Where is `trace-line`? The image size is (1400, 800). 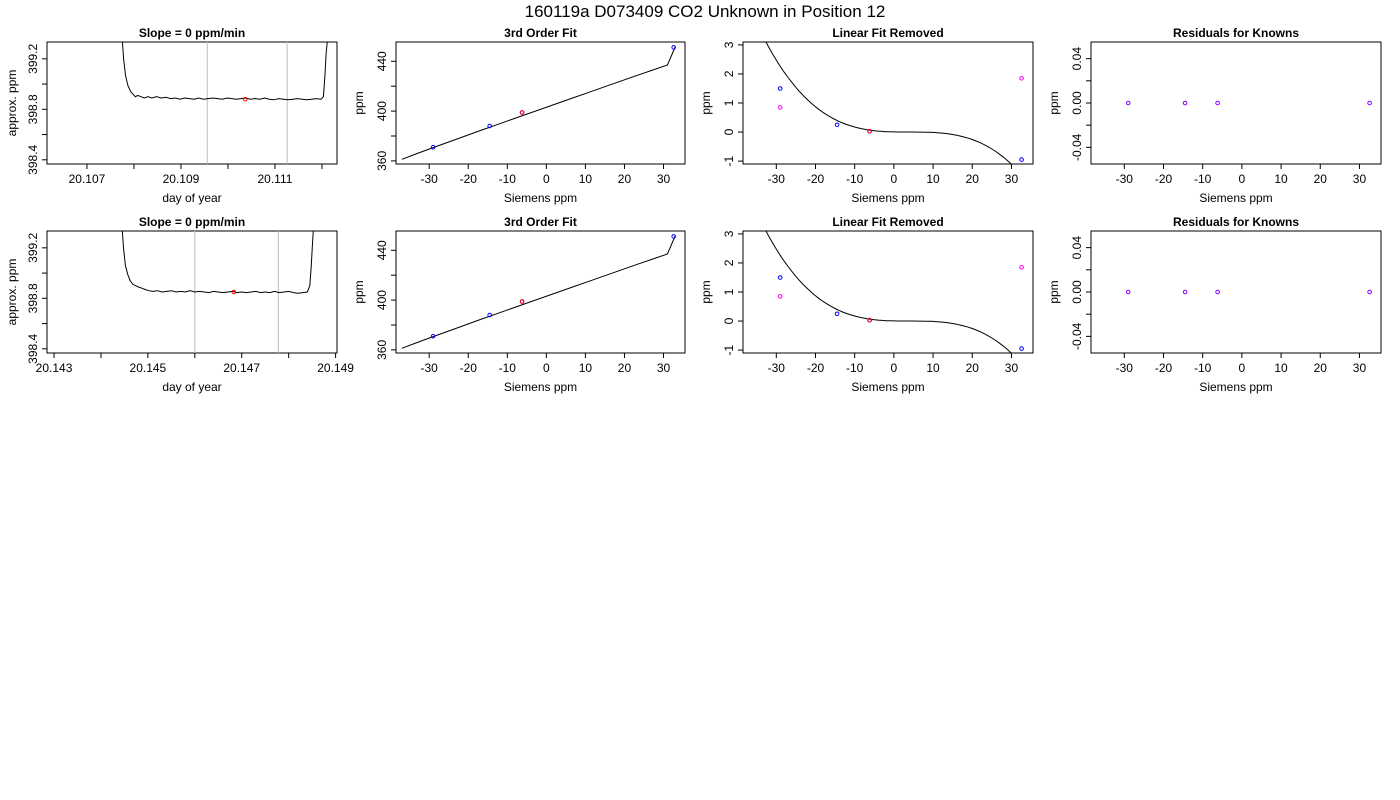 trace-line is located at coordinates (217, 262).